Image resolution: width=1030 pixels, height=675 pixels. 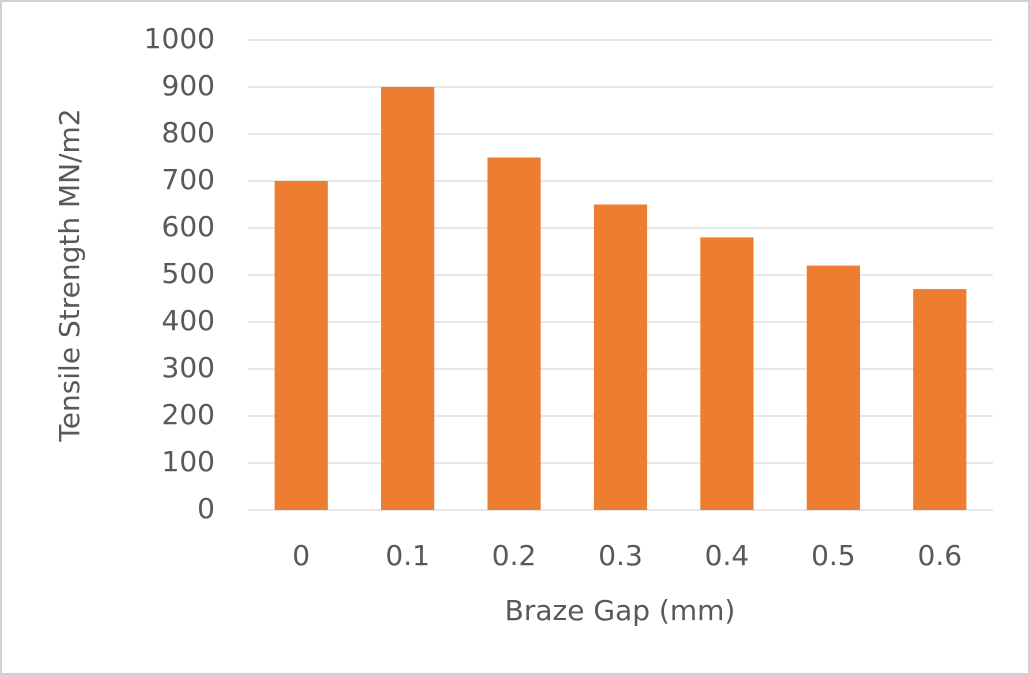 What do you see at coordinates (188, 85) in the screenshot?
I see `y-tick-label: 900` at bounding box center [188, 85].